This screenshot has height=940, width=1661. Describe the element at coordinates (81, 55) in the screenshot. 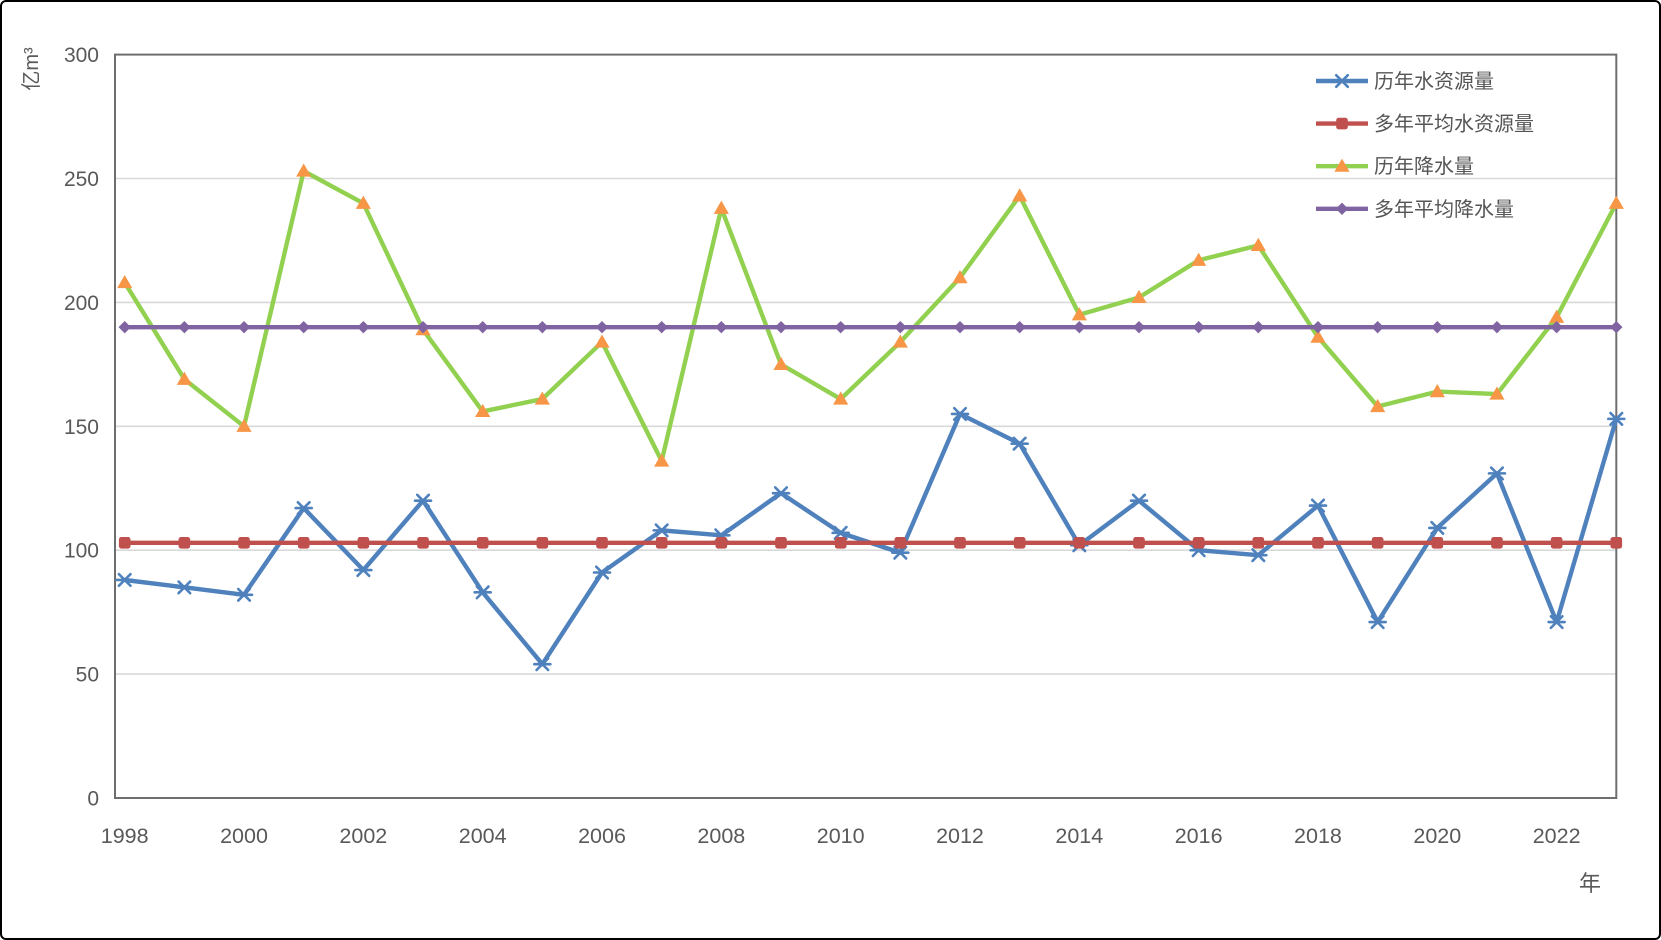

I see `y-tick-label: 300` at that location.